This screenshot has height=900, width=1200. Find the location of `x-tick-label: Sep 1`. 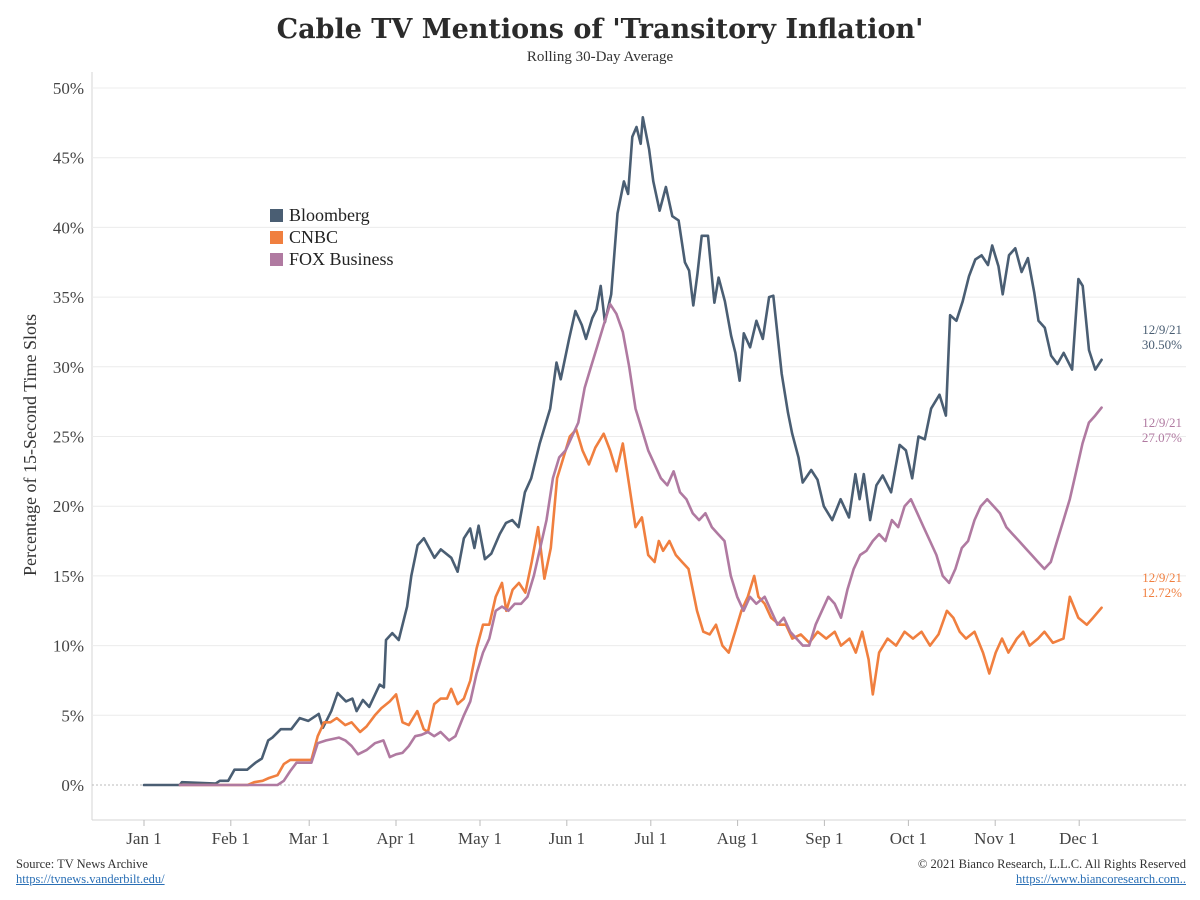

x-tick-label: Sep 1 is located at coordinates (824, 838).